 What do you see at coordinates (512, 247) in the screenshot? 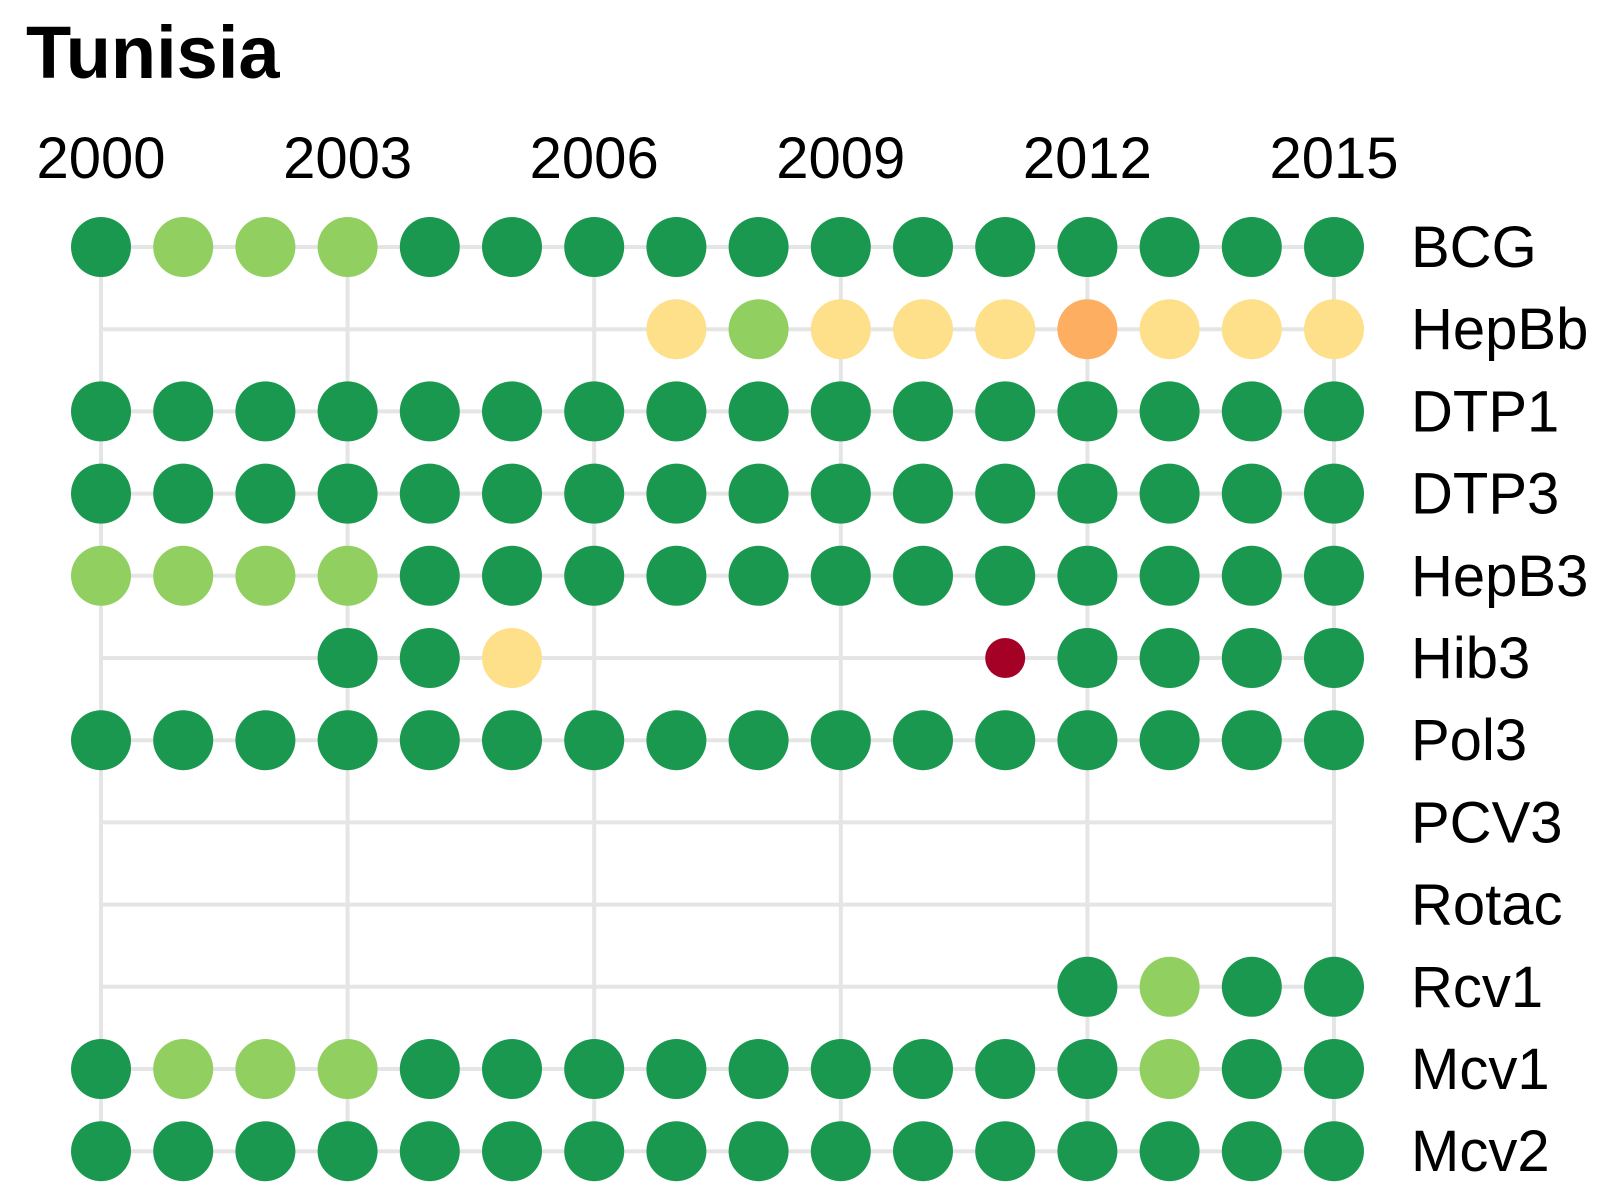
I see `dot-bcg-2005` at bounding box center [512, 247].